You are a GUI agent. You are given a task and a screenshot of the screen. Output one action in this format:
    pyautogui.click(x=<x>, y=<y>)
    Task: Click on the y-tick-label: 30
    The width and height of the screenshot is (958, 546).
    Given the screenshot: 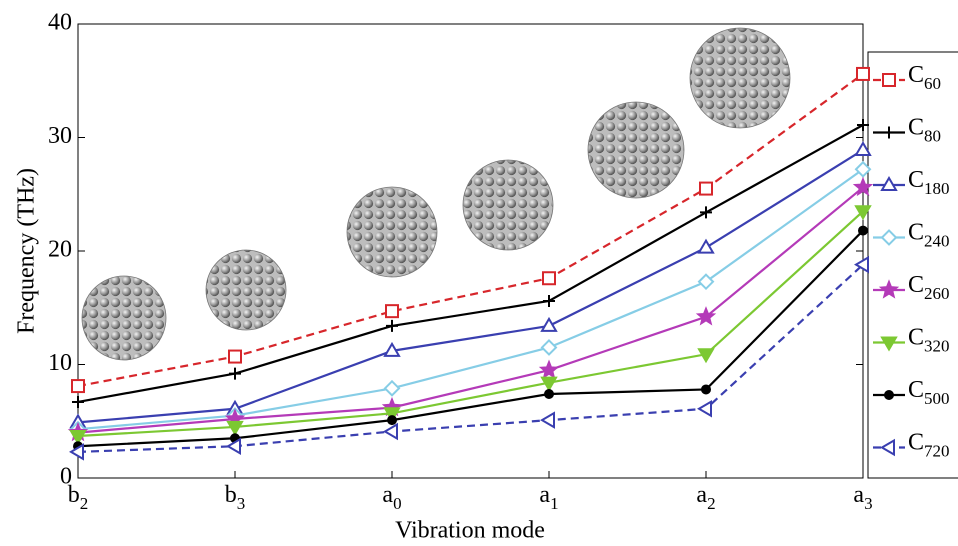 What is the action you would take?
    pyautogui.click(x=60, y=136)
    